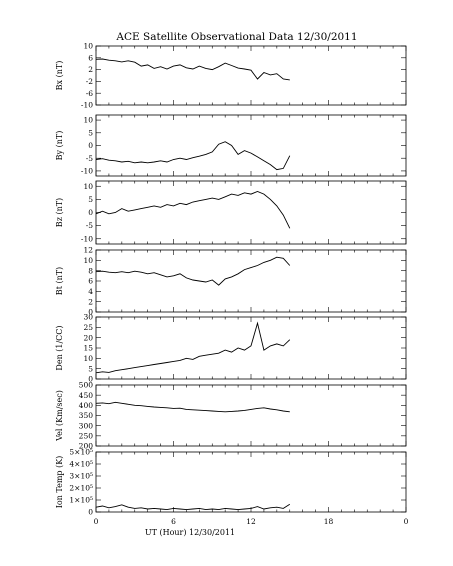  Describe the element at coordinates (81, 488) in the screenshot. I see `y-tick-label: 2×10⁵` at that location.